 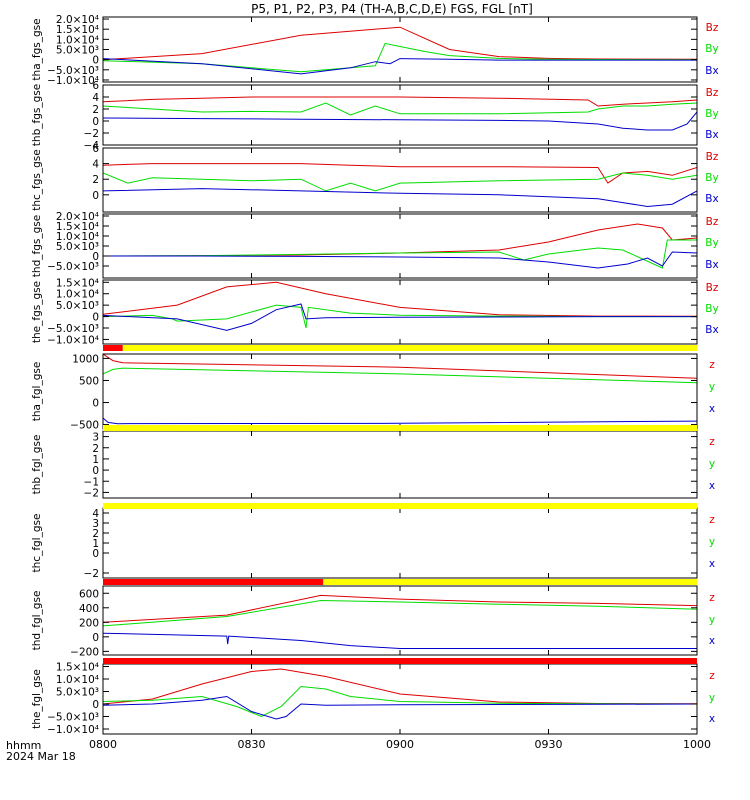 I want to click on y-tick-label: 6, so click(x=95, y=86).